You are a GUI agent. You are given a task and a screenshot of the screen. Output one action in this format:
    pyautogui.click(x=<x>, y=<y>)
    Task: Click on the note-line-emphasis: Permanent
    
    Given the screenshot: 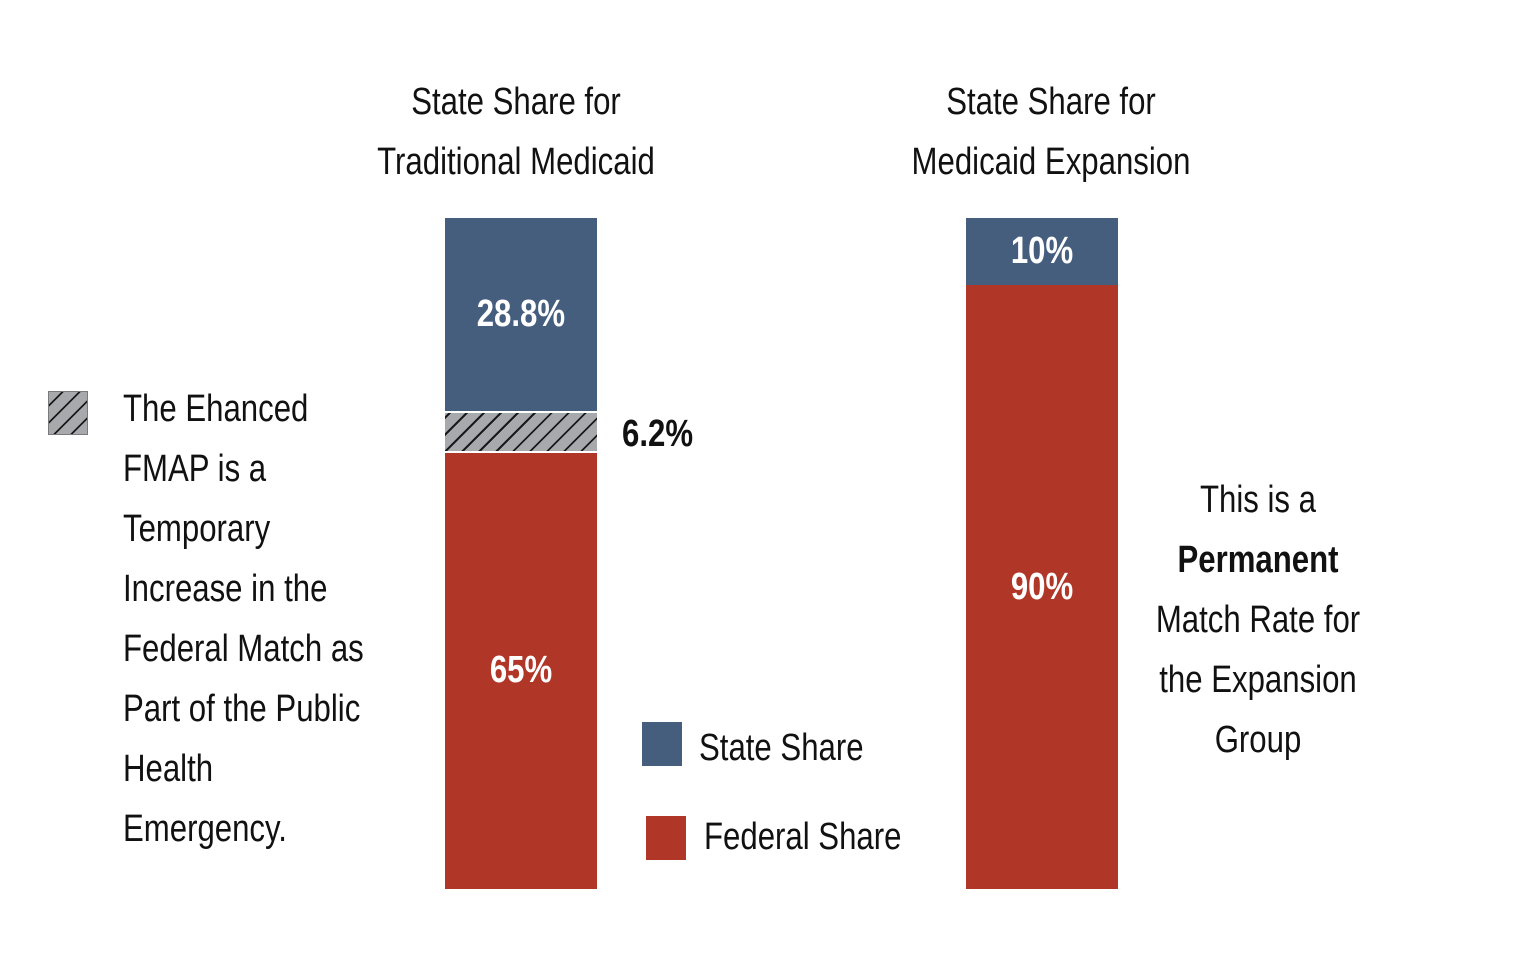 What is the action you would take?
    pyautogui.click(x=1258, y=560)
    